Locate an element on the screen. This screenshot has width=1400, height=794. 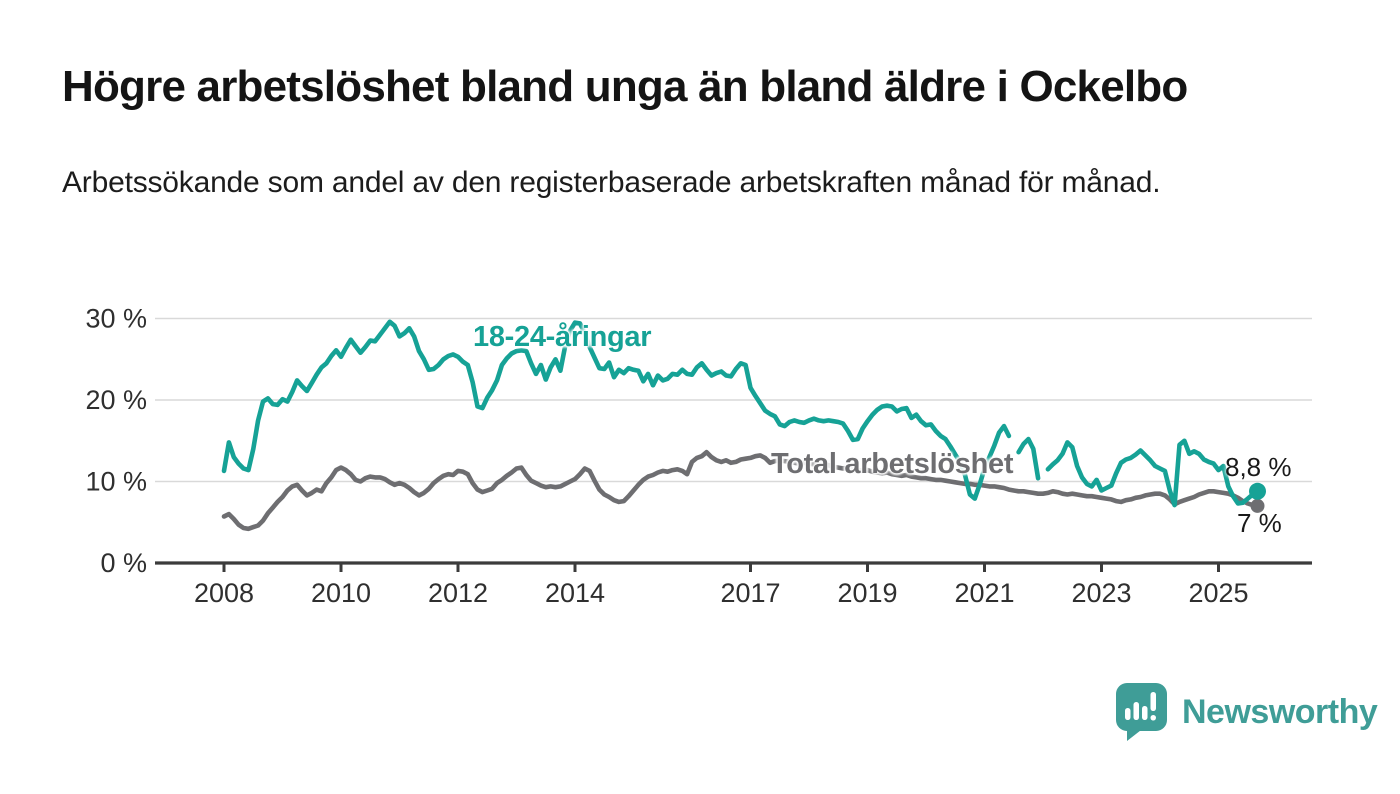
value-label-total: 7 % is located at coordinates (1259, 523).